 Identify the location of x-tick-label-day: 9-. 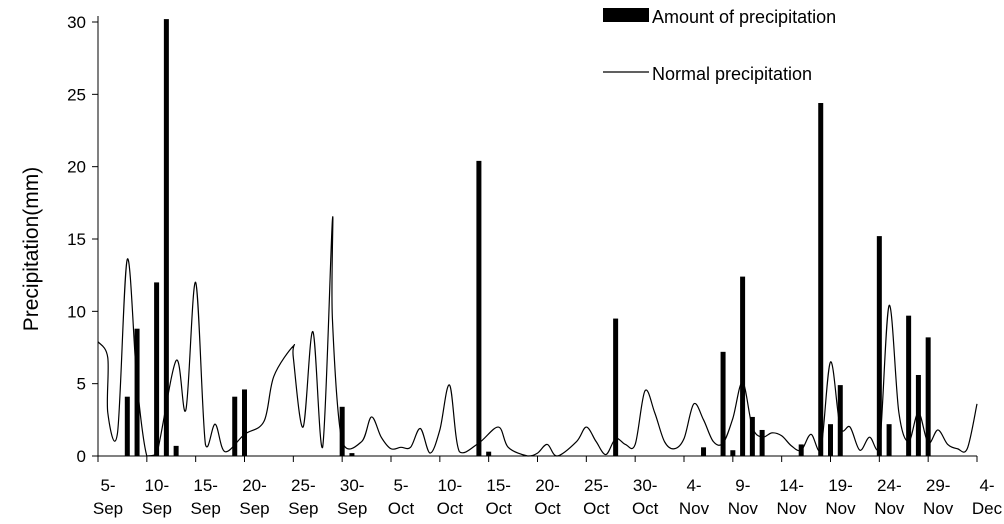
(742, 485).